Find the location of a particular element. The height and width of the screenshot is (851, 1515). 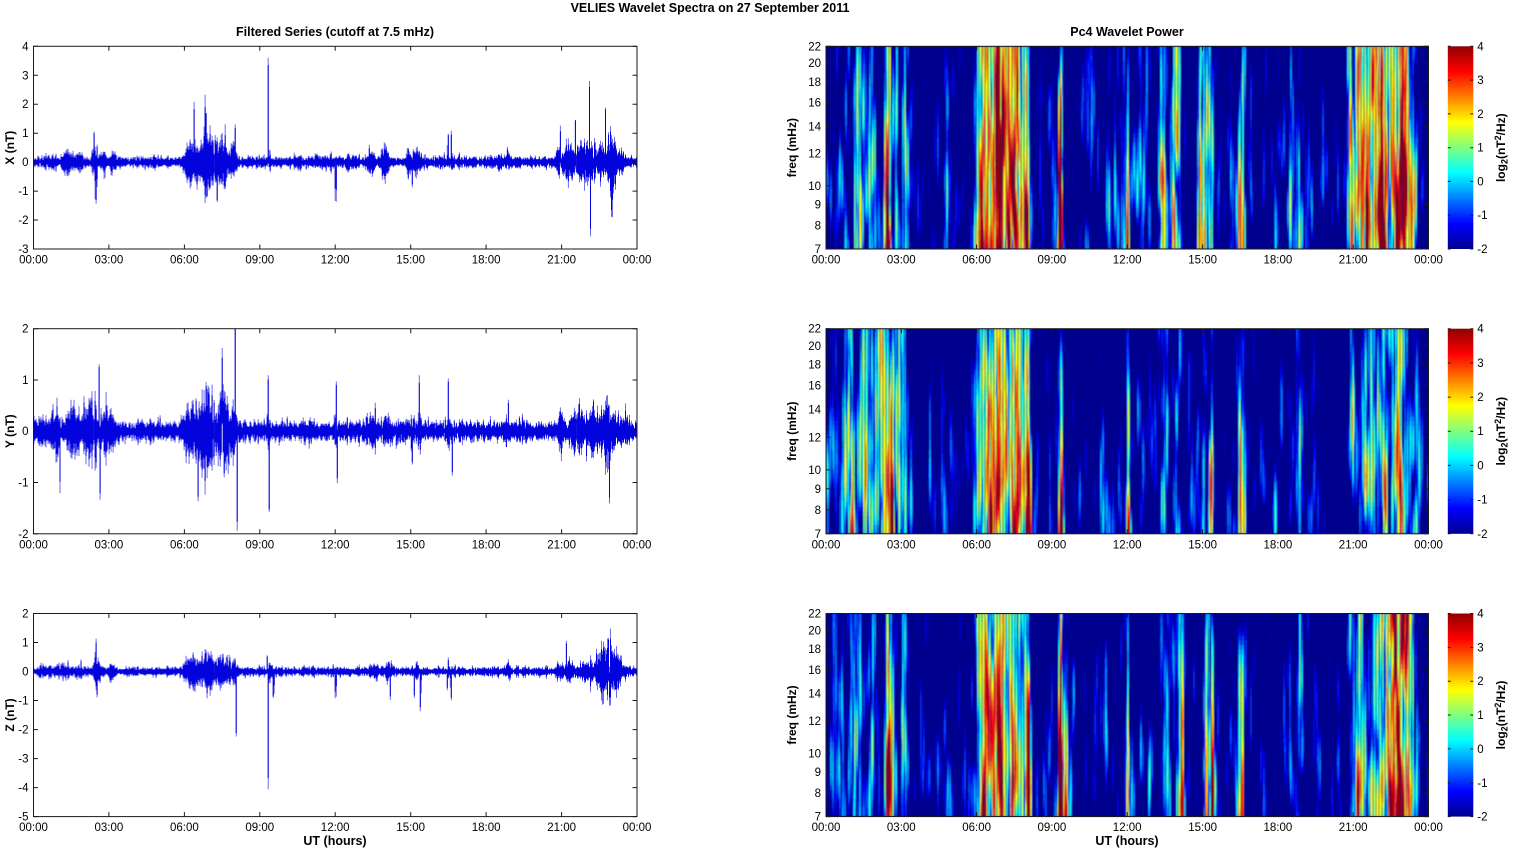

svg-text: -4 is located at coordinates (23, 789).